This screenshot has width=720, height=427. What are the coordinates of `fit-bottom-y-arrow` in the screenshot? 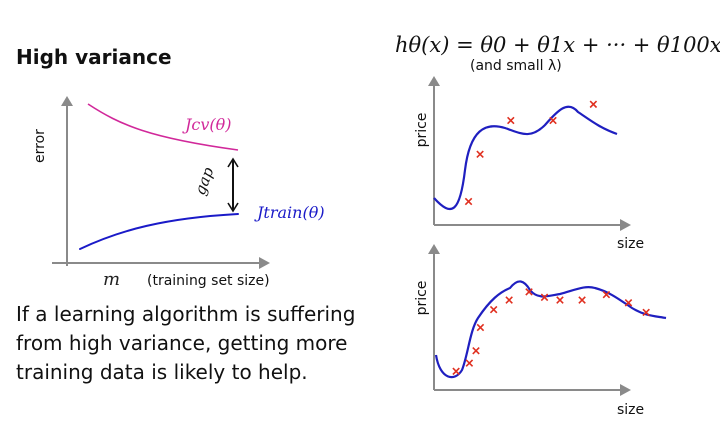 It's located at (434, 249).